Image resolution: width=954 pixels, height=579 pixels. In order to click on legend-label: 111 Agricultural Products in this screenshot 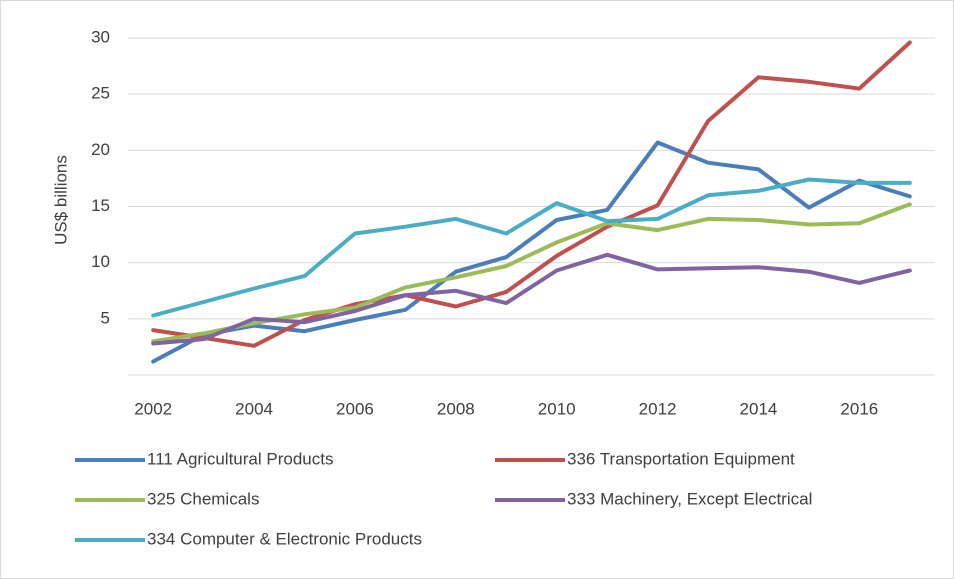, I will do `click(240, 458)`.